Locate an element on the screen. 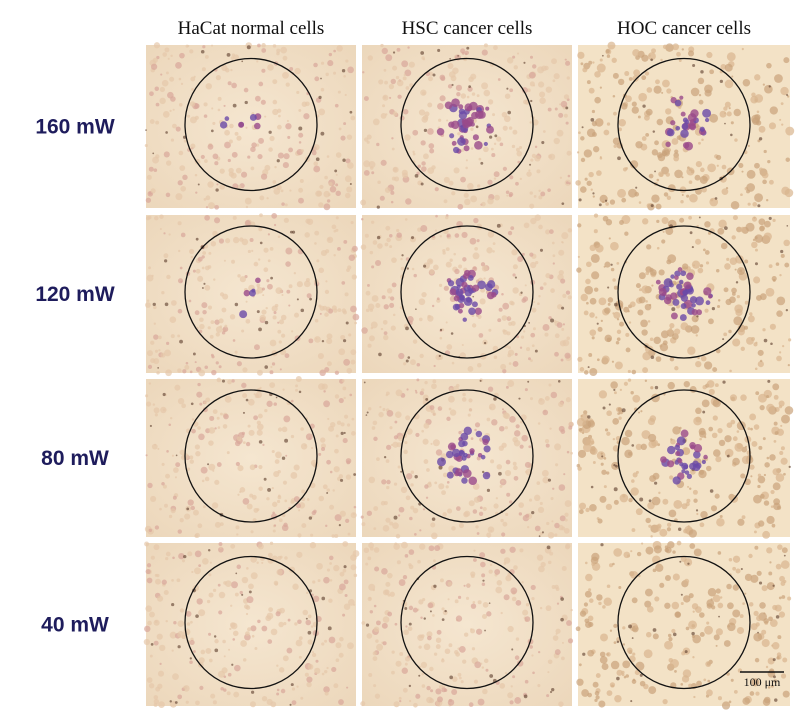 The image size is (802, 718). stained-cell is located at coordinates (686, 467).